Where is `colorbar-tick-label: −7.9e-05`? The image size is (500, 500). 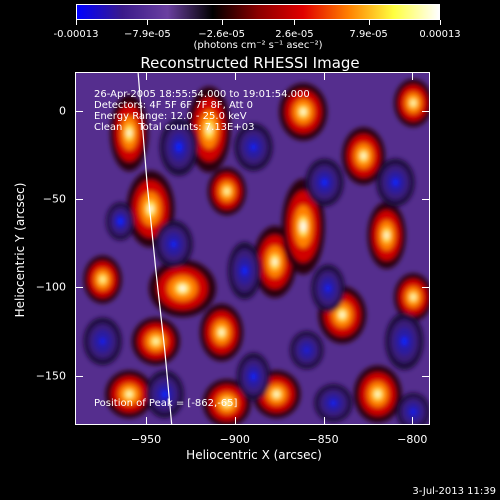
colorbar-tick-label: −7.9e-05 is located at coordinates (147, 34).